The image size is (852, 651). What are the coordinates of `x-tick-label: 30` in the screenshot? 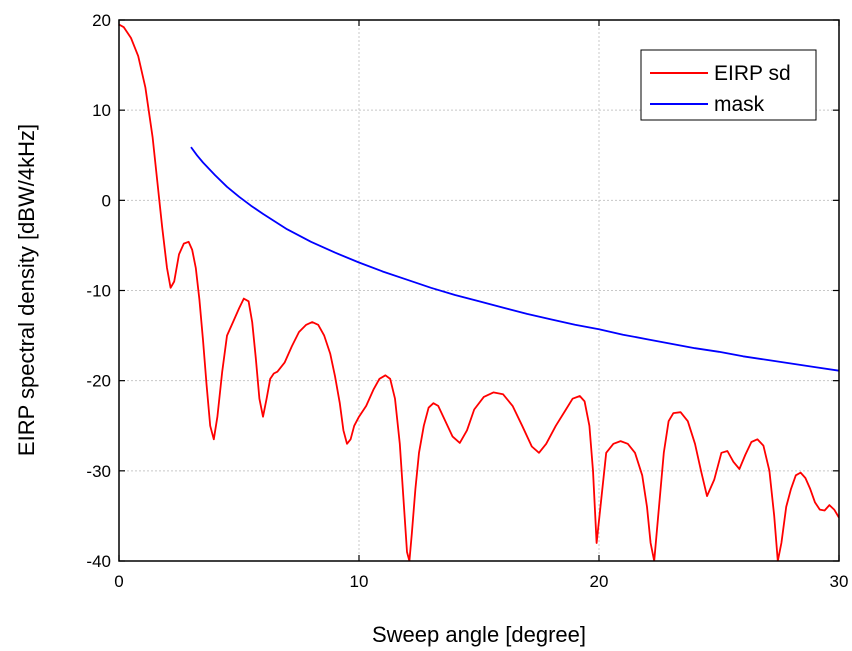 It's located at (839, 581).